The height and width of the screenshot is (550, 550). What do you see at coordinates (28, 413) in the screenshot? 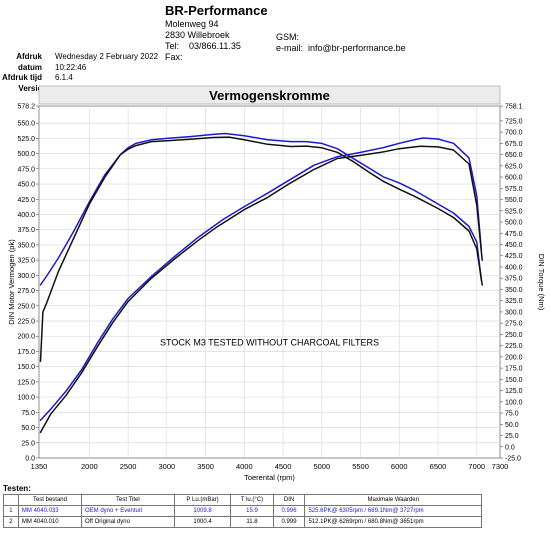
I see `y-tick-label-left: 75.0` at bounding box center [28, 413].